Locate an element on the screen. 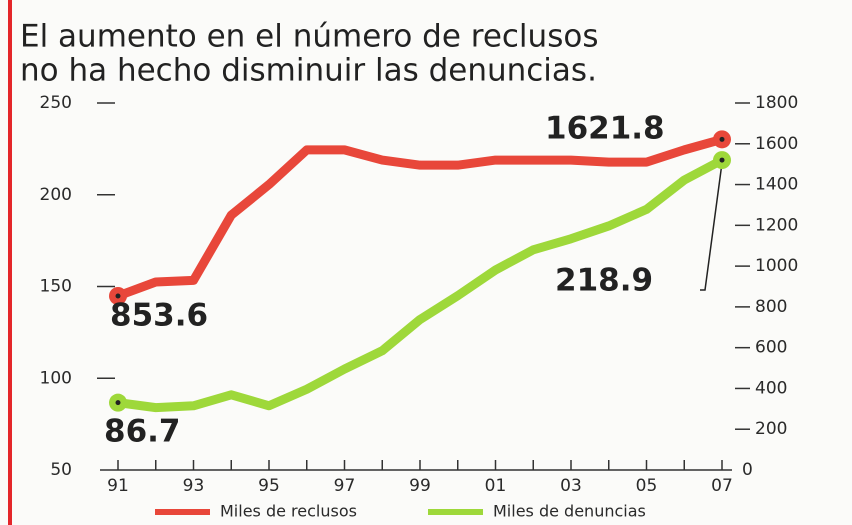 This screenshot has height=525, width=852. data-label: 1621.8 is located at coordinates (605, 129).